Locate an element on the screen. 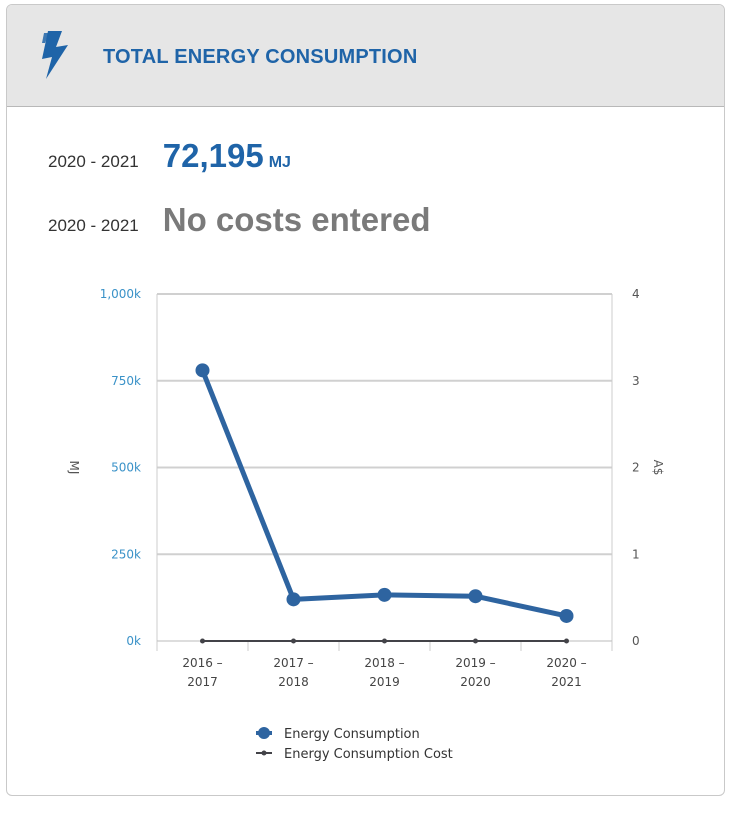 Image resolution: width=732 pixels, height=825 pixels. consumption-stat-row: 2020 - 2021 72,195 MJ is located at coordinates (169, 156).